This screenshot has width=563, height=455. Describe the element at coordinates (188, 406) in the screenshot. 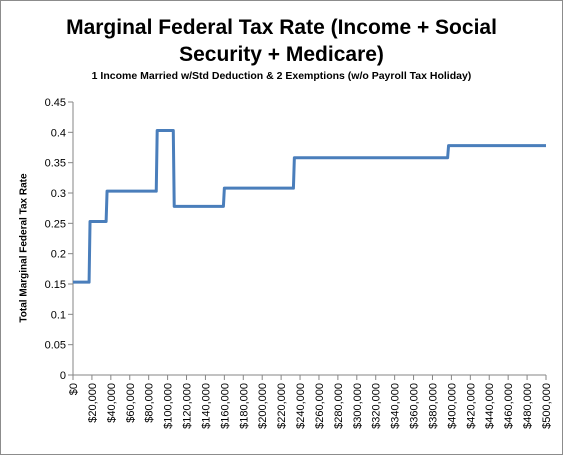

I see `x-tick-label: $120,000` at that location.